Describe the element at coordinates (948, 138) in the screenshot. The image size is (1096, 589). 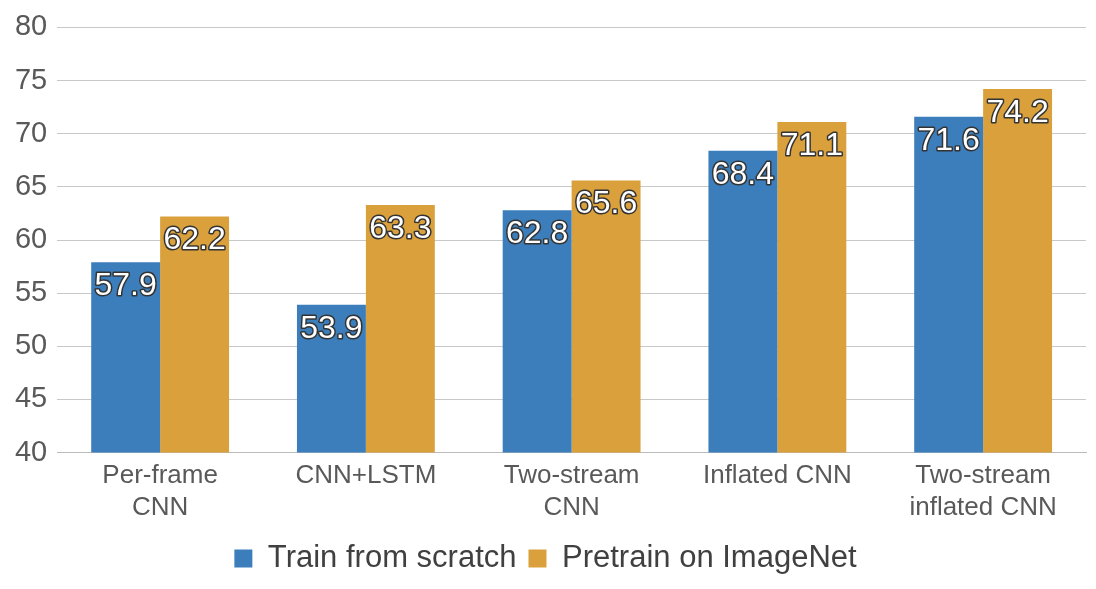
I see `data-label: 71.6` at that location.